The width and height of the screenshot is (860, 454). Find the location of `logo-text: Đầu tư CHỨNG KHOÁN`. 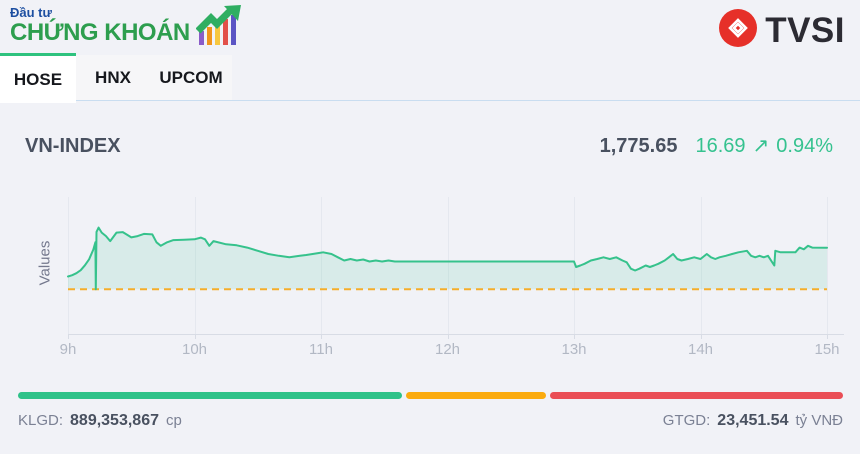

logo-text: Đầu tư CHỨNG KHOÁN is located at coordinates (100, 25).